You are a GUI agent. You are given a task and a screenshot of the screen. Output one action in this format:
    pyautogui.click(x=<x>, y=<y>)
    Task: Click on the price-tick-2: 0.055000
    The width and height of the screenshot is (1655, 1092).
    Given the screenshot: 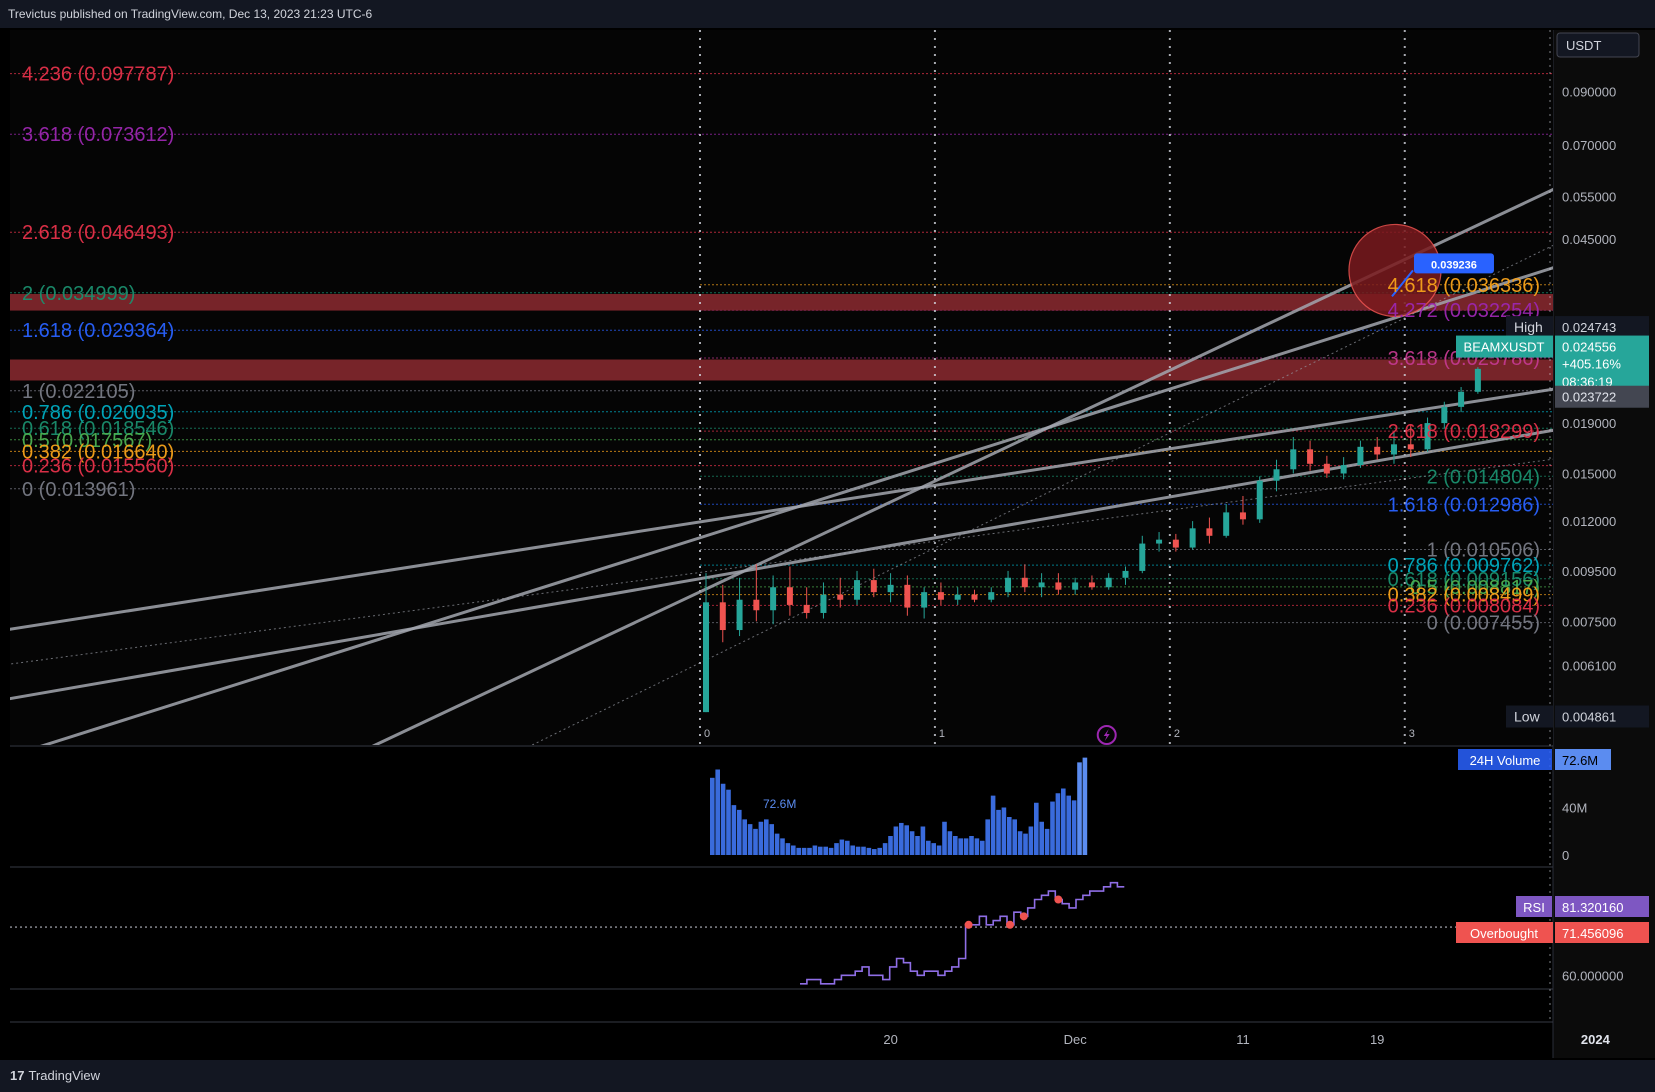 What is the action you would take?
    pyautogui.click(x=1589, y=196)
    